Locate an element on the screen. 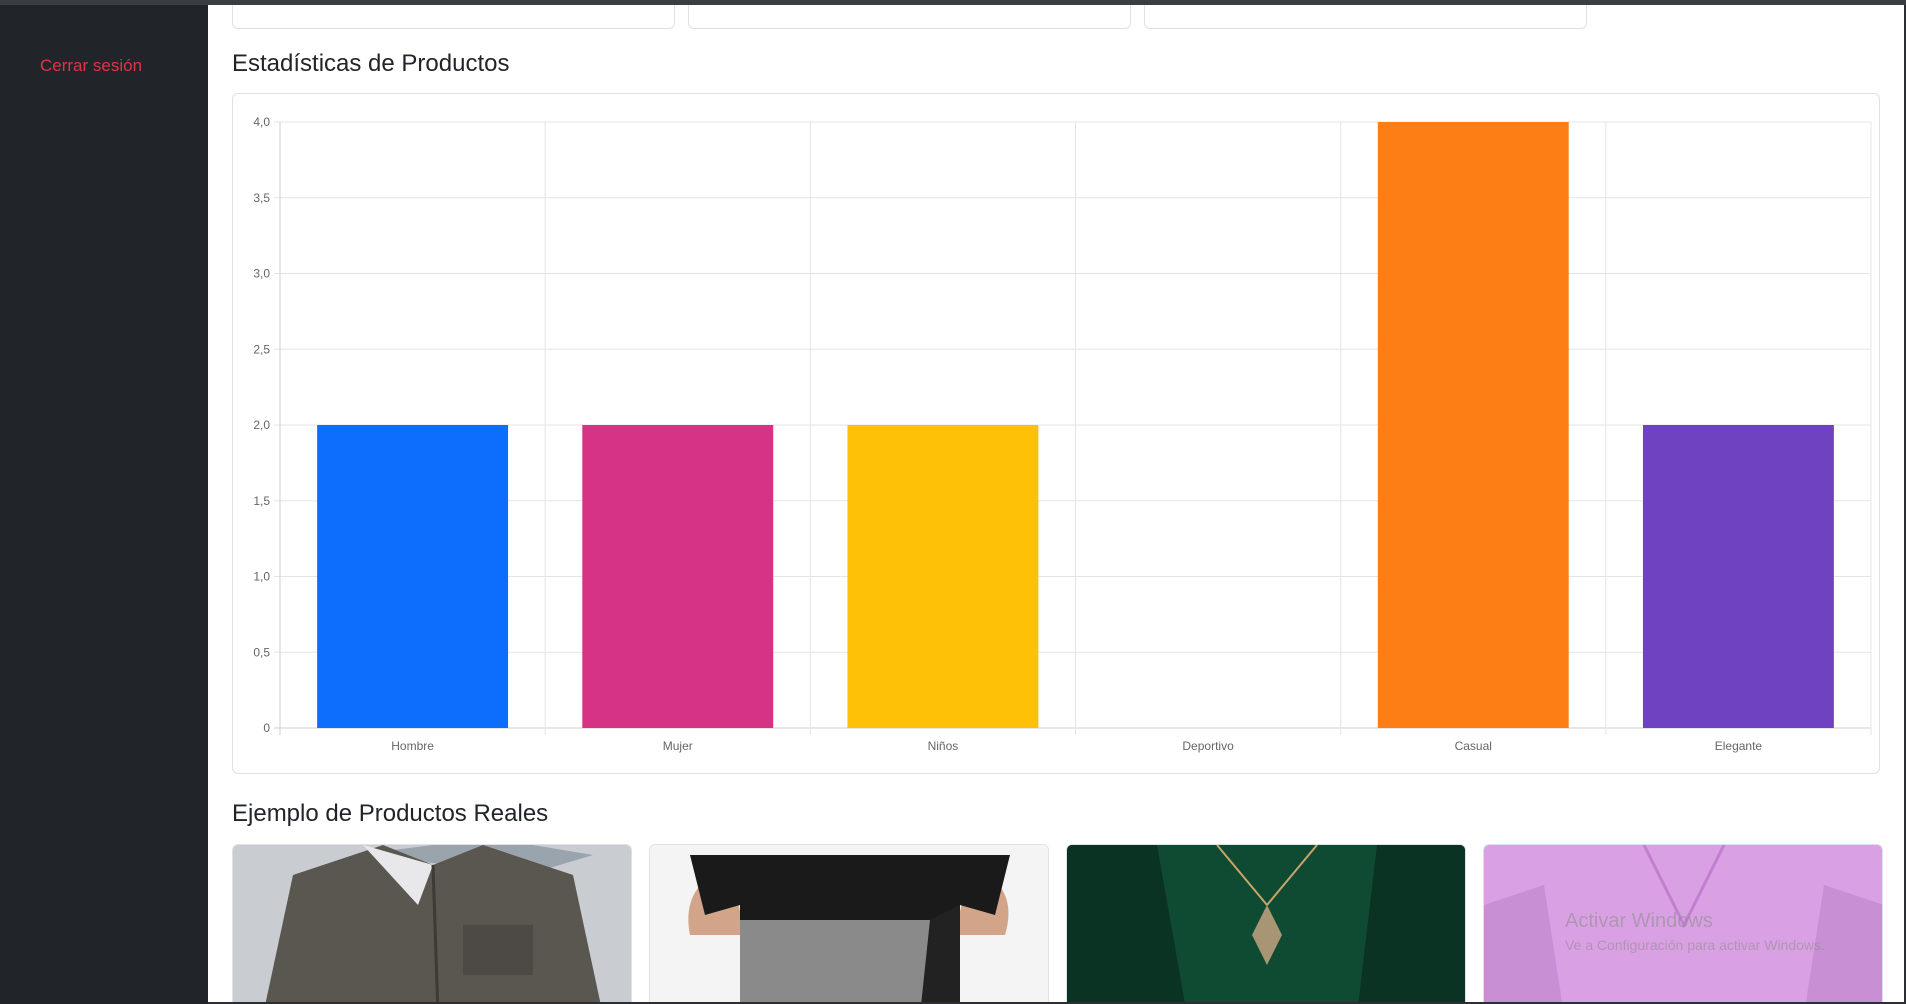 The height and width of the screenshot is (1004, 1906). product-image-black-tshirt is located at coordinates (849, 923).